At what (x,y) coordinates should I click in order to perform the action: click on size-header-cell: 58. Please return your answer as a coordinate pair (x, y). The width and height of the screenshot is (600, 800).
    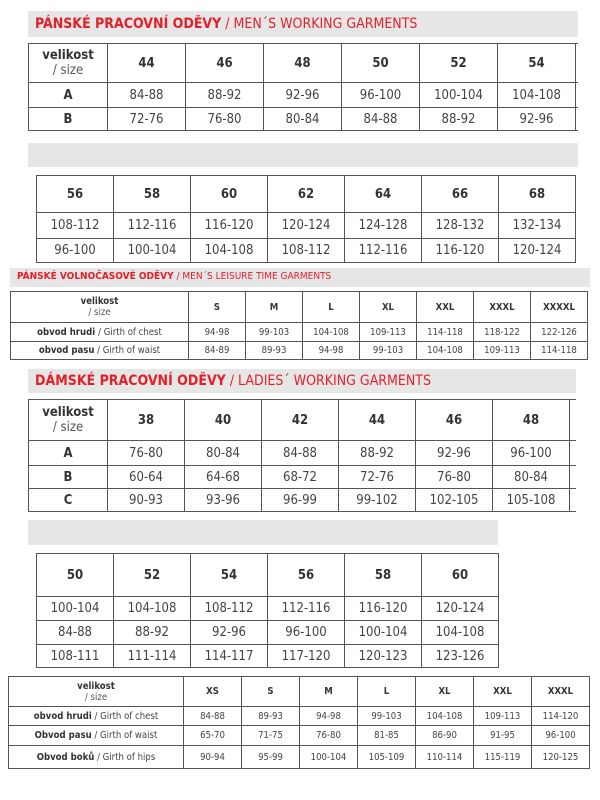
    Looking at the image, I should click on (152, 194).